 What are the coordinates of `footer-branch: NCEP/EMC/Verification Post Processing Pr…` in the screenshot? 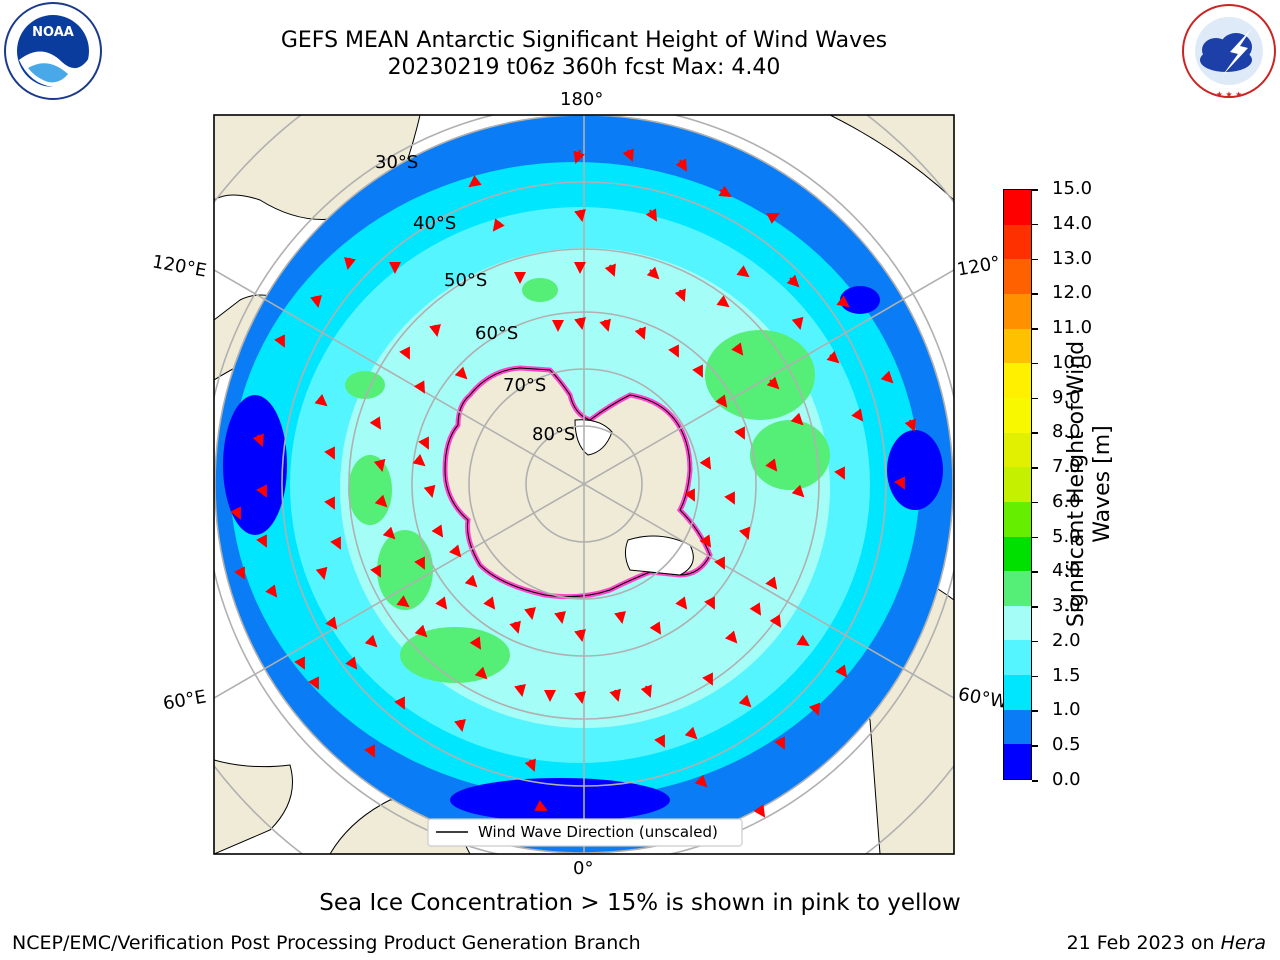 It's located at (326, 943).